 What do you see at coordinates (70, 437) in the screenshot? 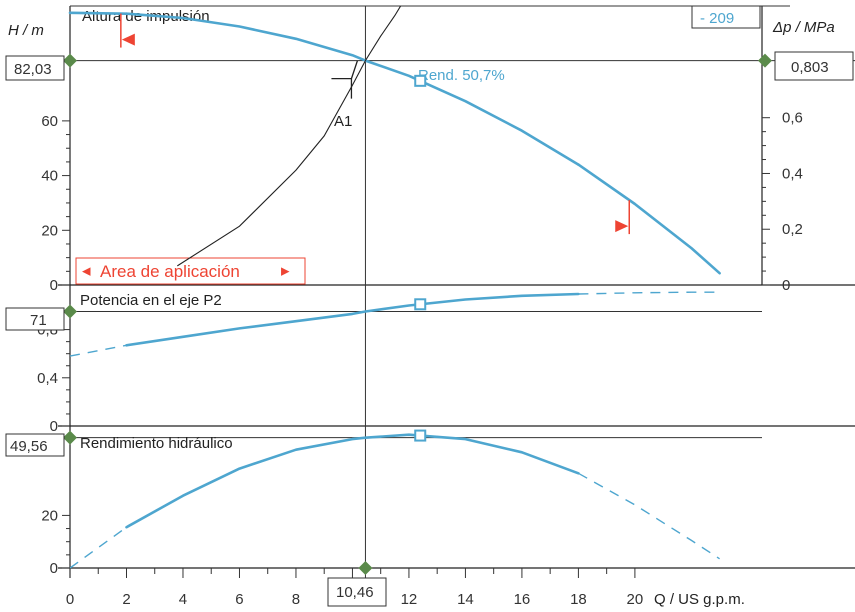
I see `efficiency-readout-diamond` at bounding box center [70, 437].